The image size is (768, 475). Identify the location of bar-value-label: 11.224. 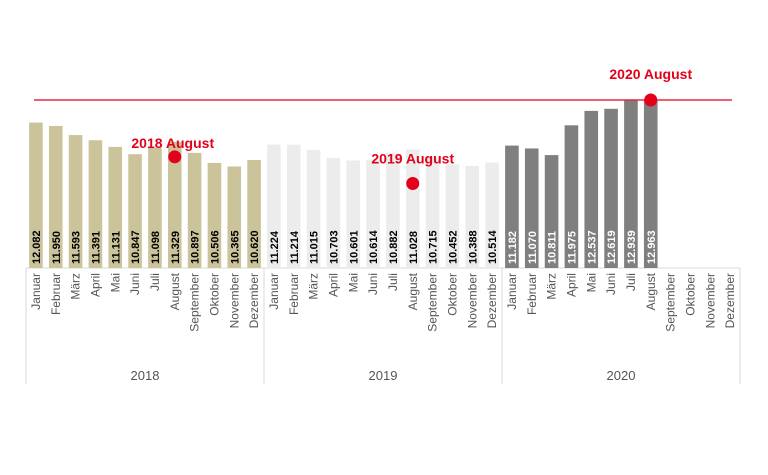
(275, 247).